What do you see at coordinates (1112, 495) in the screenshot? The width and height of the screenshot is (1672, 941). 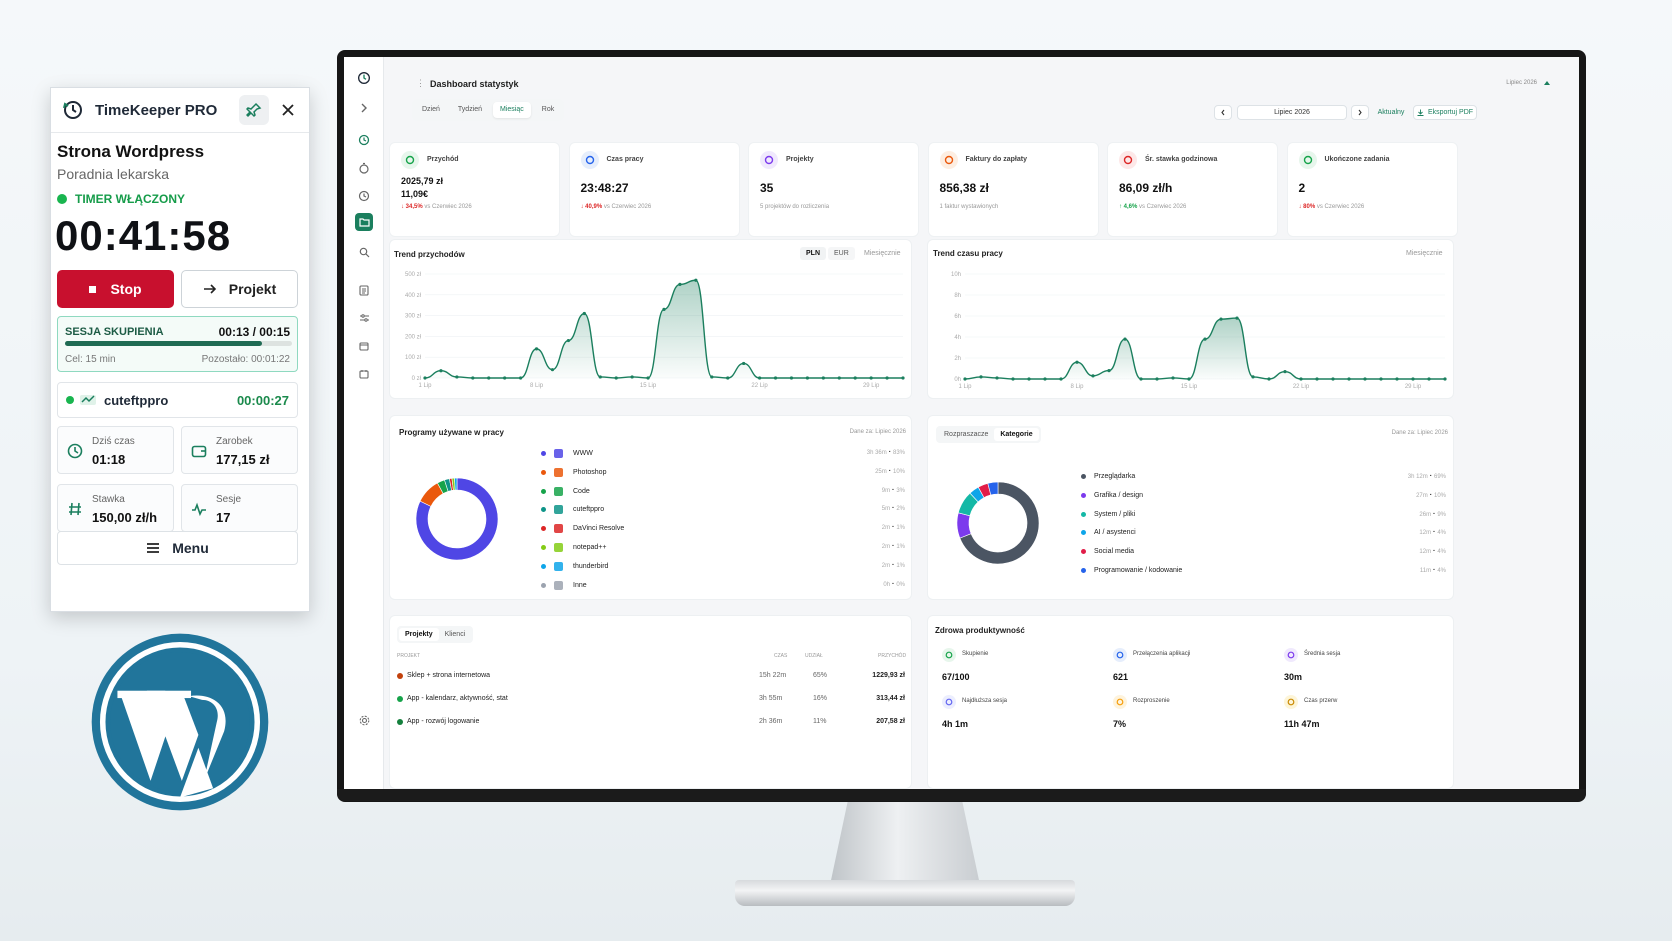 I see `legend-item: Grafika / design` at bounding box center [1112, 495].